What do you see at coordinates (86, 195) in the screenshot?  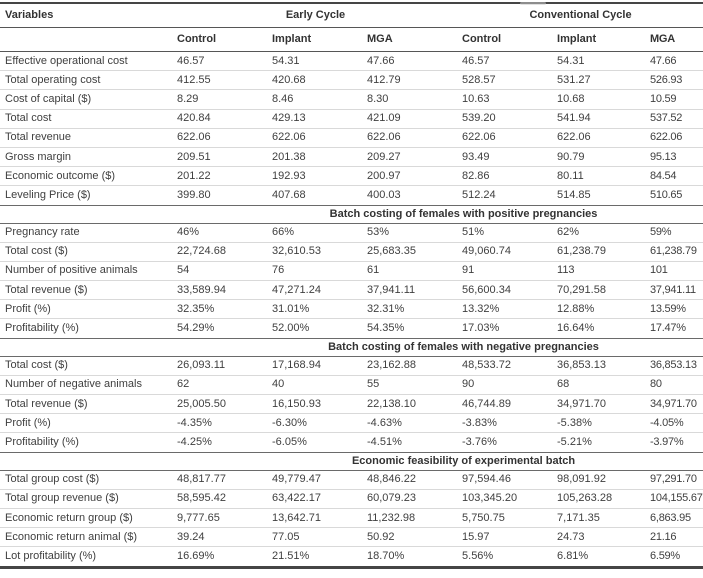 I see `row-label: Leveling Price ($)` at bounding box center [86, 195].